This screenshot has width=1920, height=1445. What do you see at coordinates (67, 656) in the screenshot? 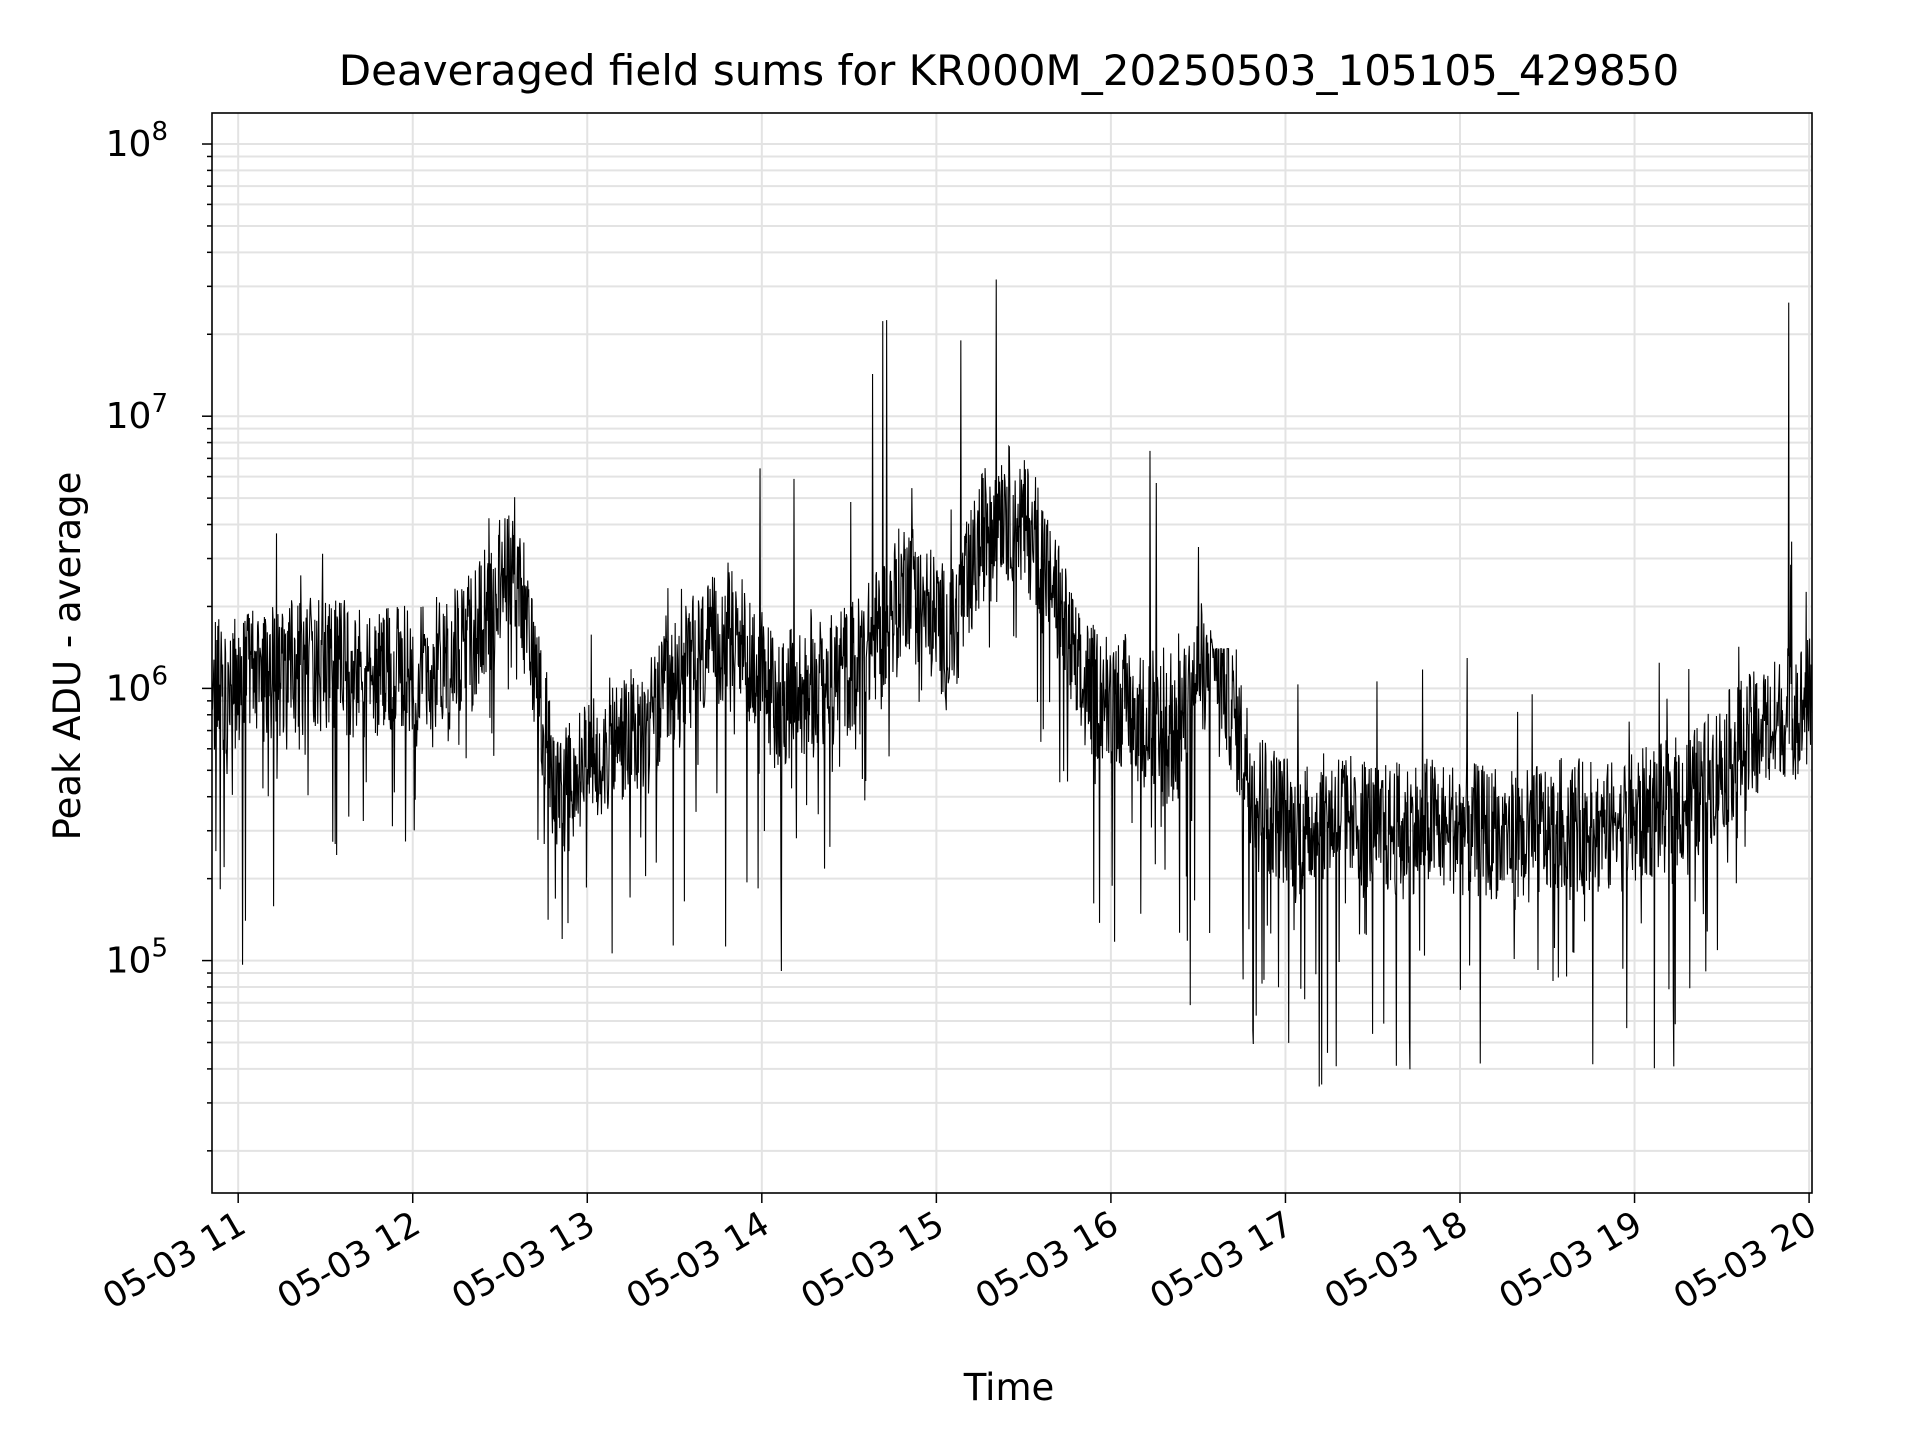
I see `y-axis-label: Peak ADU - average` at bounding box center [67, 656].